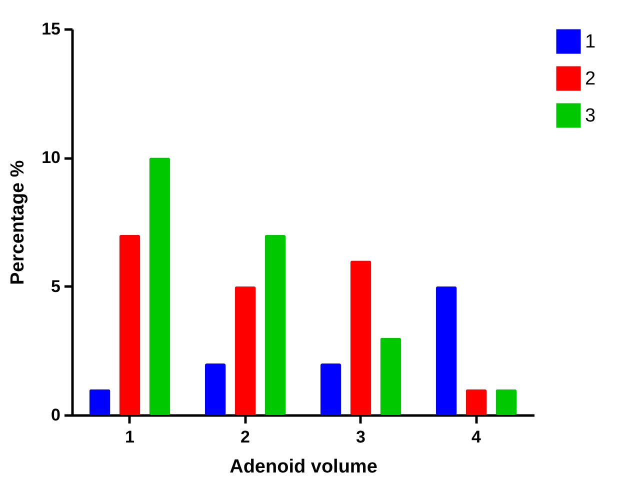 The width and height of the screenshot is (636, 493). I want to click on x-tick-label: 1, so click(129, 437).